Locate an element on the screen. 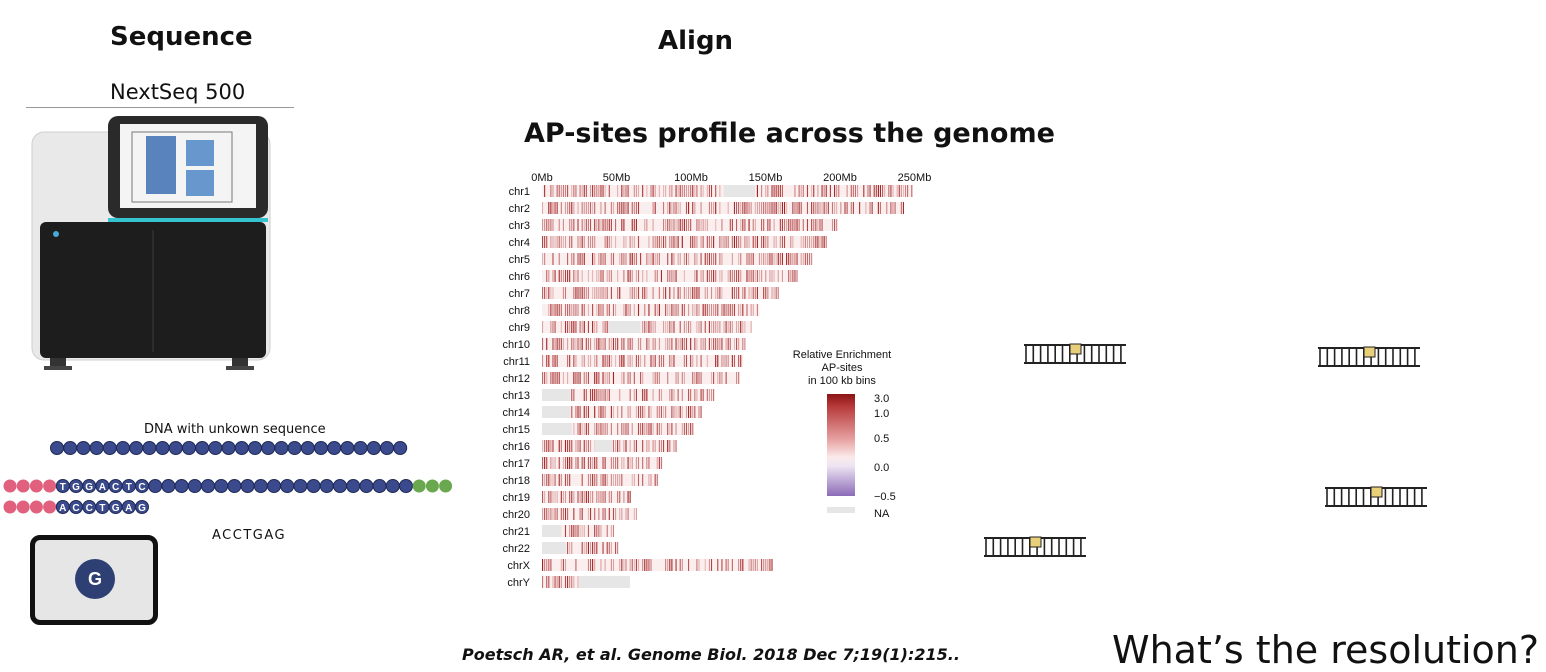 Image resolution: width=1546 pixels, height=672 pixels. chromosome-label: chr3 is located at coordinates (519, 226).